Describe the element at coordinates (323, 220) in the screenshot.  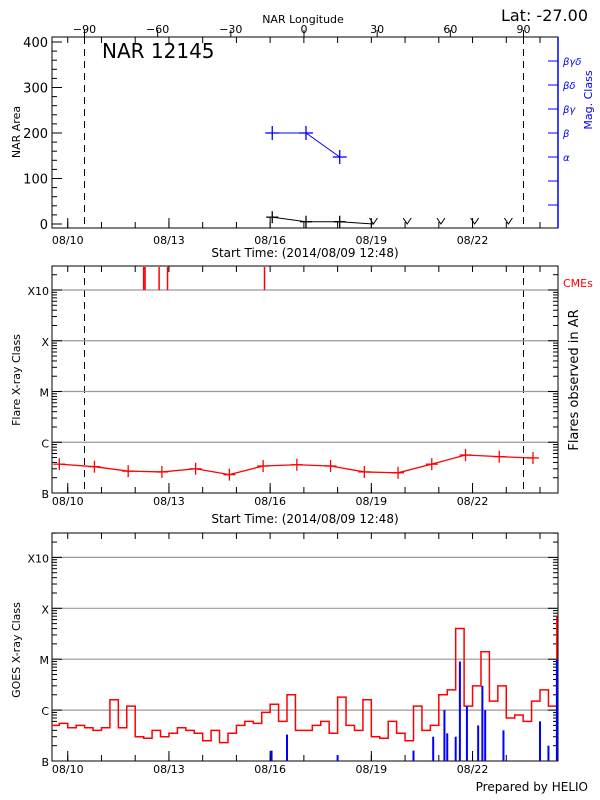
I see `area-line` at that location.